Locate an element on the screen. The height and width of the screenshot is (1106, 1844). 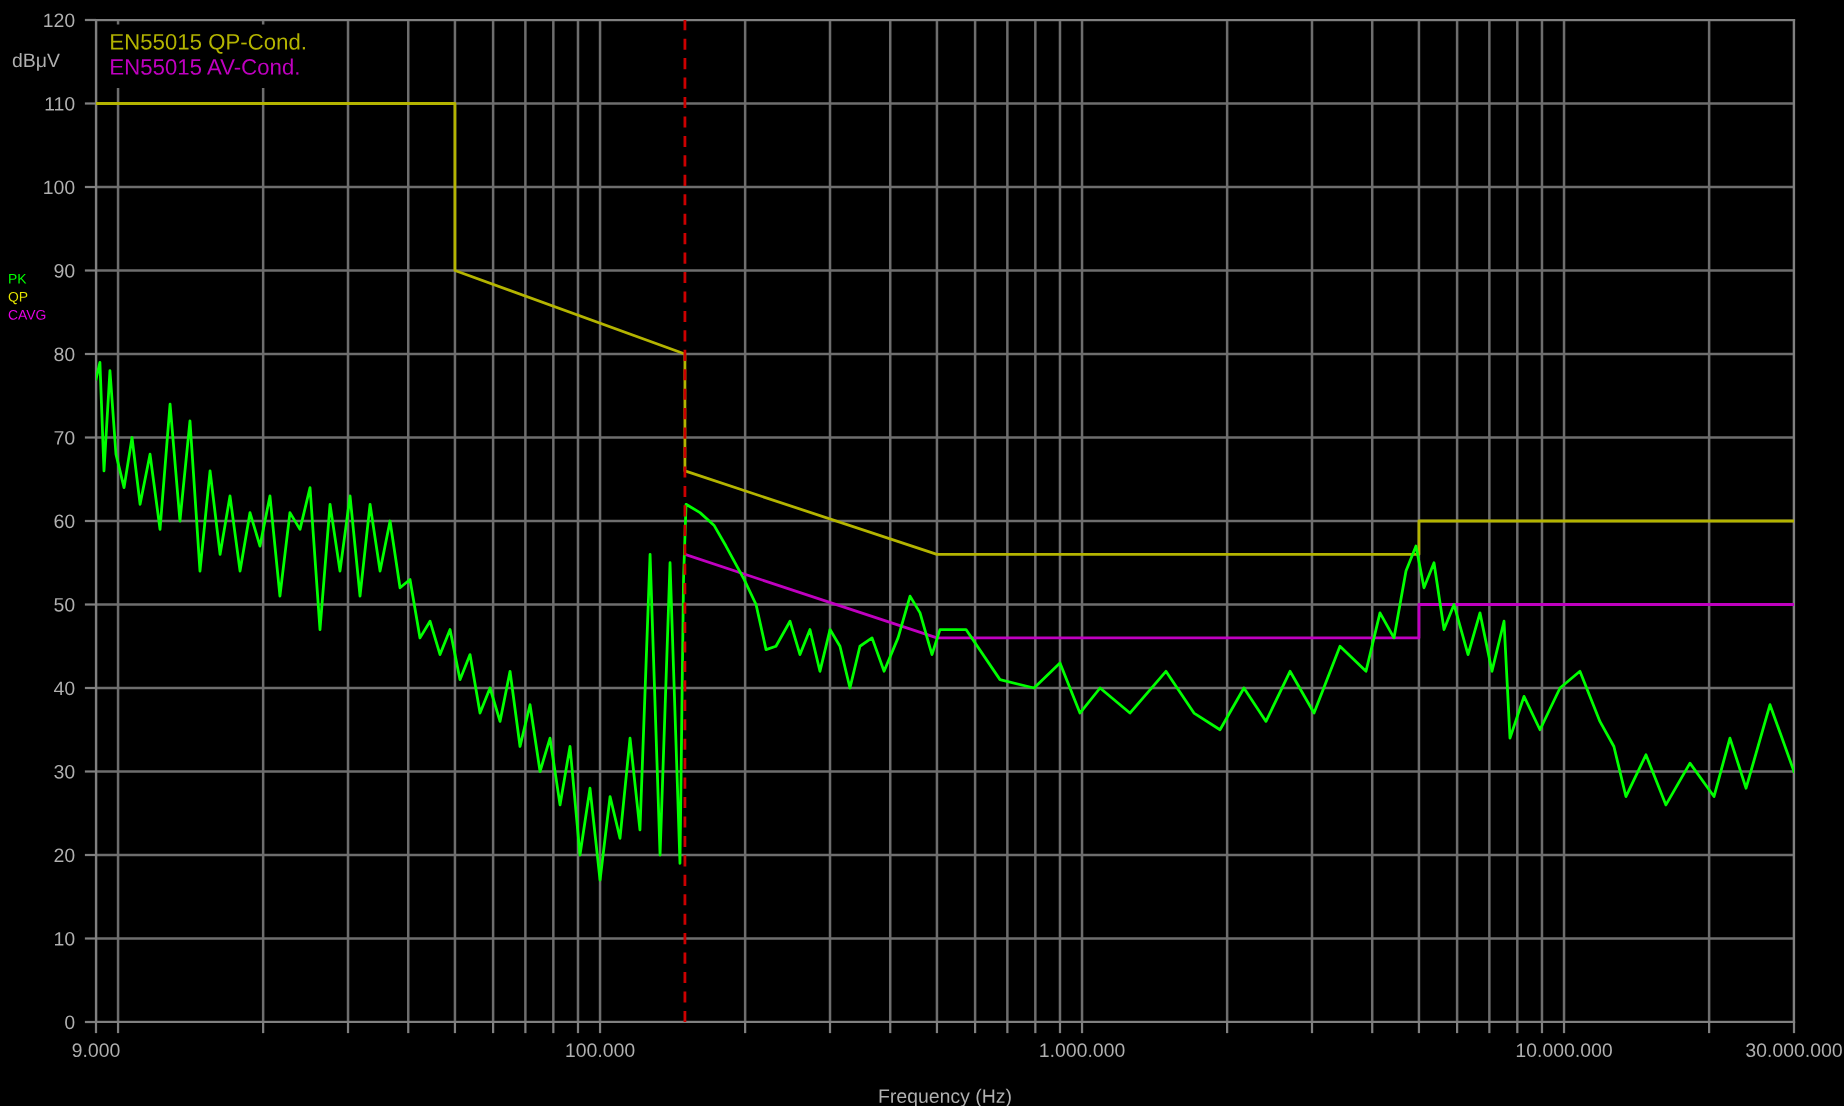
y-tick-label: 120 is located at coordinates (59, 20).